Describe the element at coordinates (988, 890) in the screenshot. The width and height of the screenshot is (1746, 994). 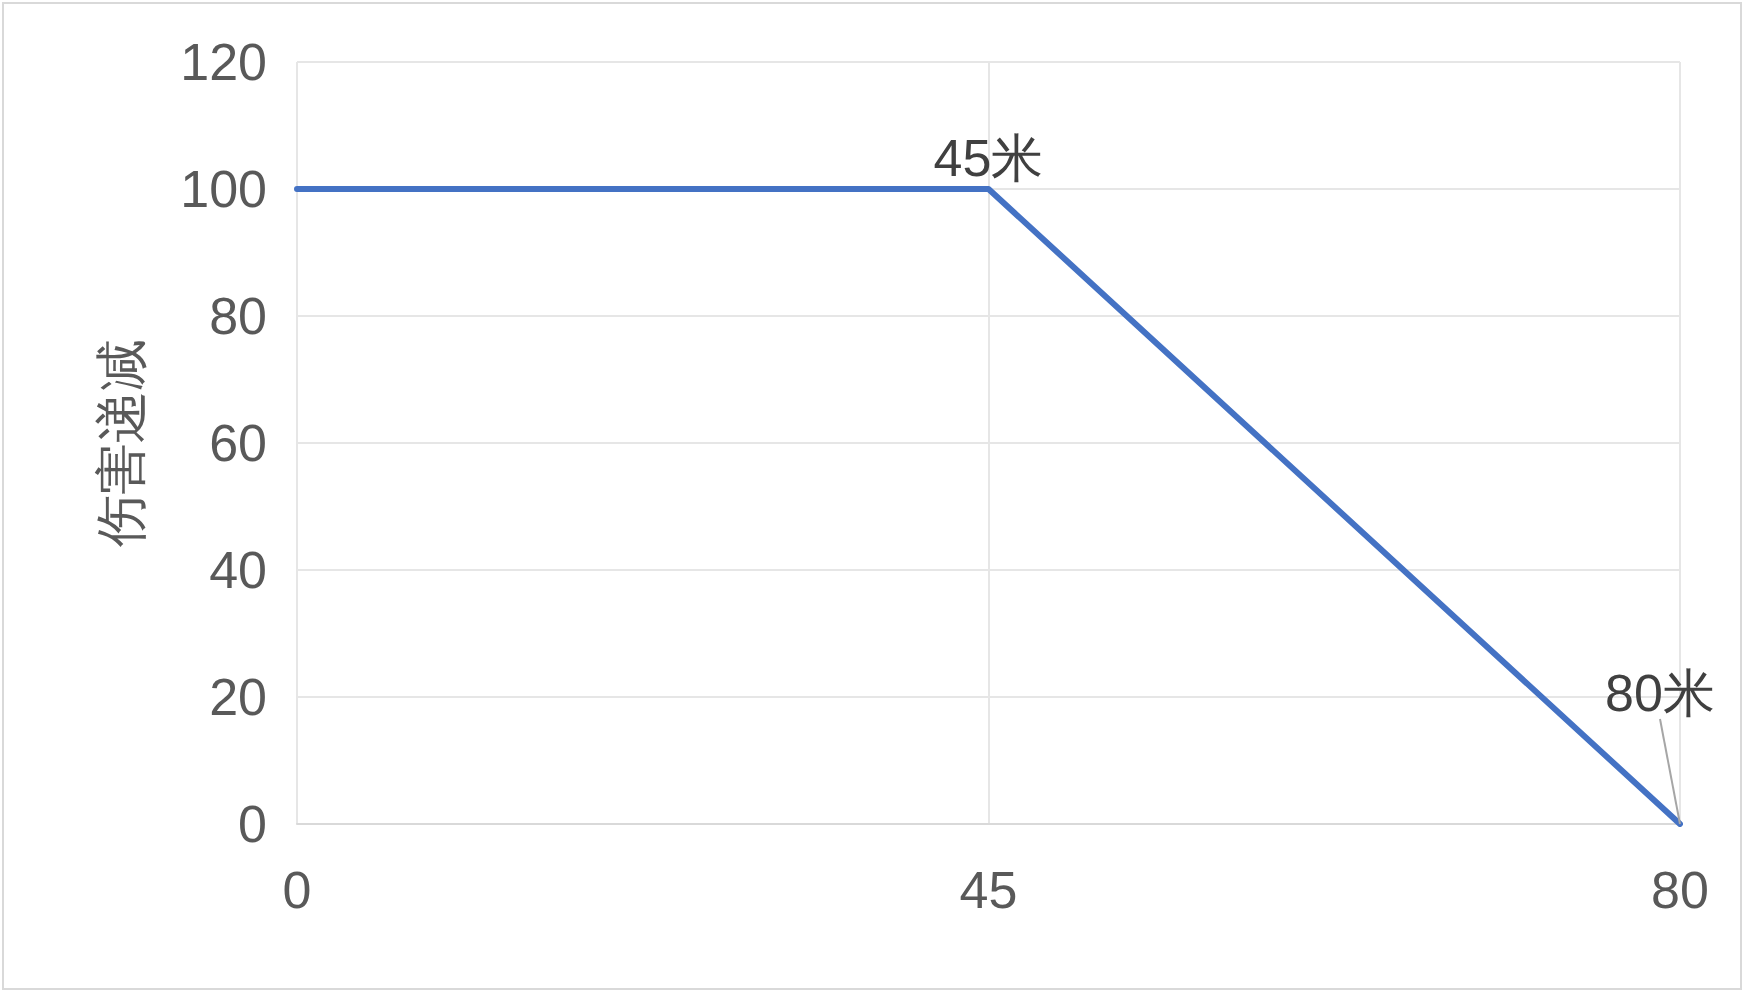
I see `x-tick-label: 45` at that location.